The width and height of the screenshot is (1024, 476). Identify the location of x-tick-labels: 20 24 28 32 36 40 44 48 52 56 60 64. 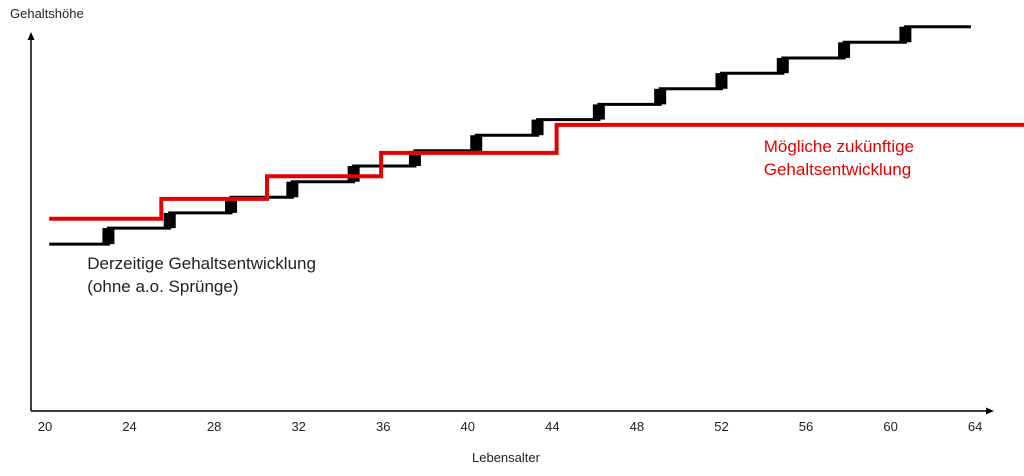
(510, 426).